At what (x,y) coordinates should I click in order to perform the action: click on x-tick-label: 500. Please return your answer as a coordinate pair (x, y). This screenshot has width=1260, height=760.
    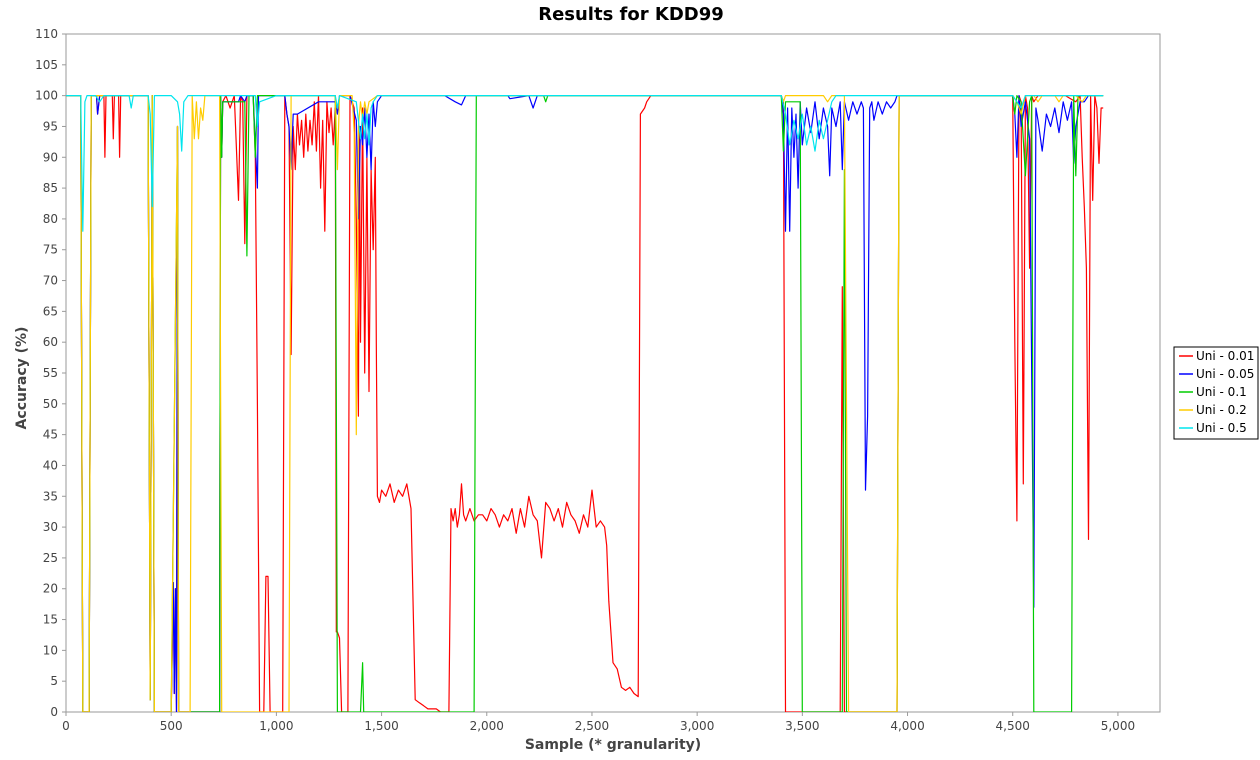
    Looking at the image, I should click on (171, 726).